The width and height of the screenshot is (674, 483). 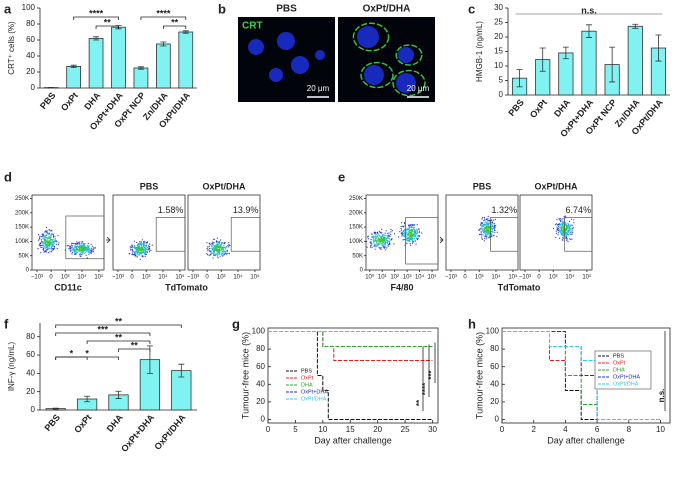 What do you see at coordinates (260, 383) in the screenshot?
I see `y-tick-label: 40` at bounding box center [260, 383].